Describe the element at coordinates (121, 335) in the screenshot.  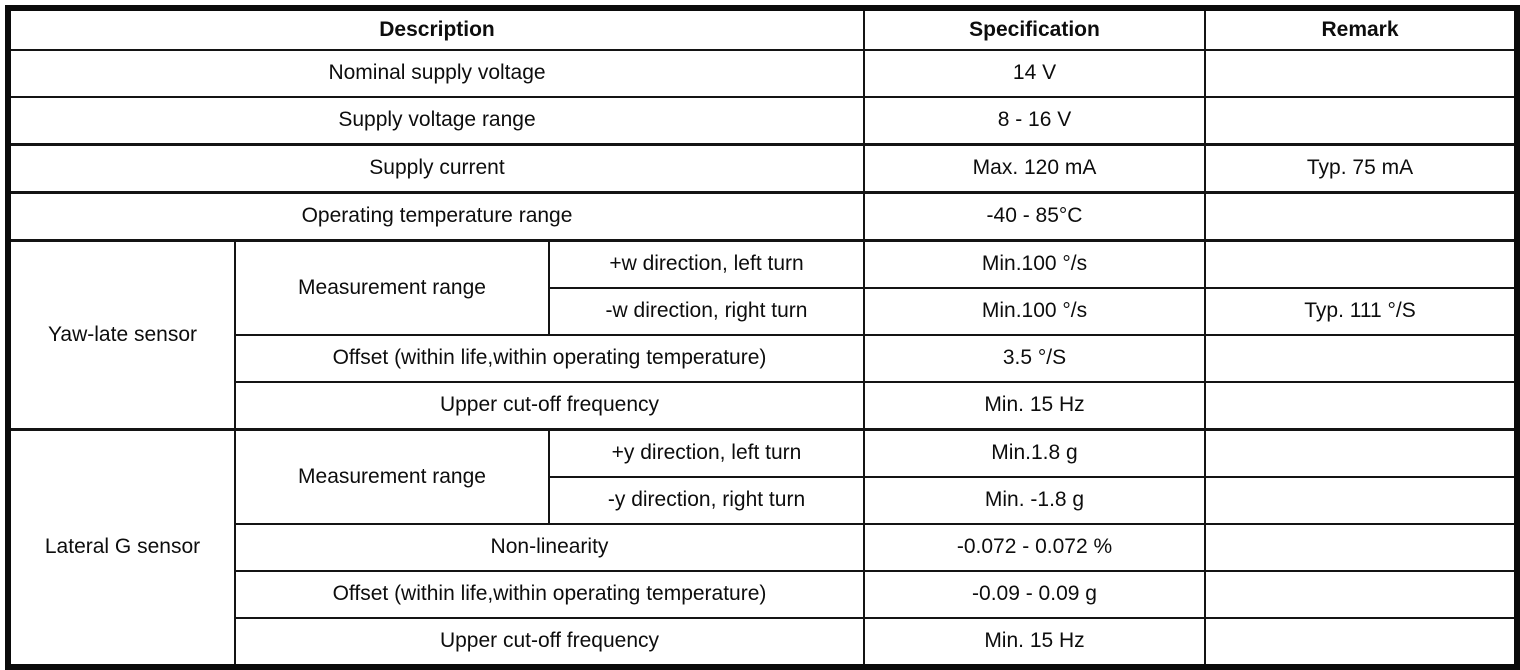
I see `sensor-group-label-yaw: Yaw-late sensor` at that location.